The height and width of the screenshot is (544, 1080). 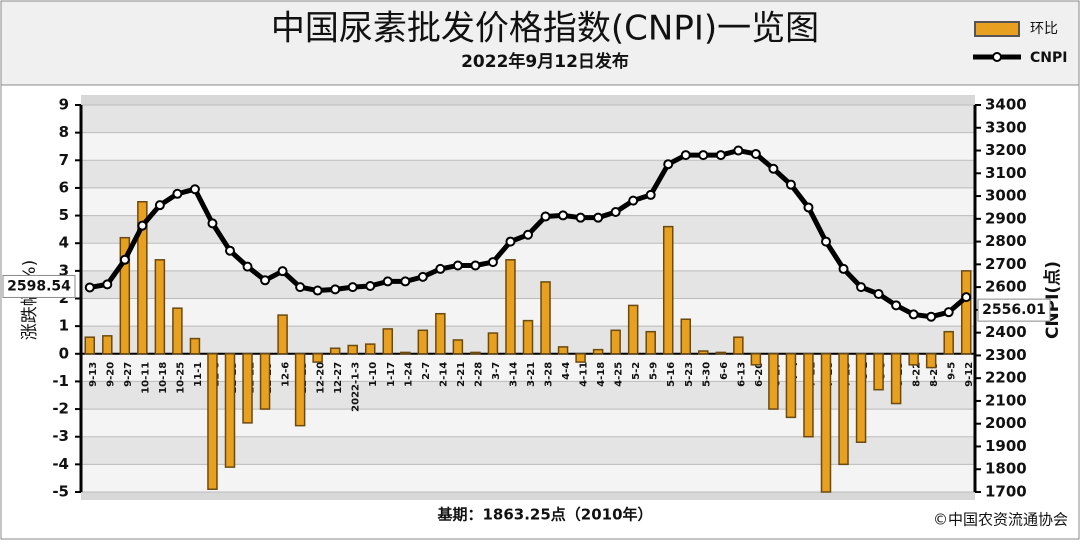 What do you see at coordinates (1006, 378) in the screenshot?
I see `y2-tick-label: 2200` at bounding box center [1006, 378].